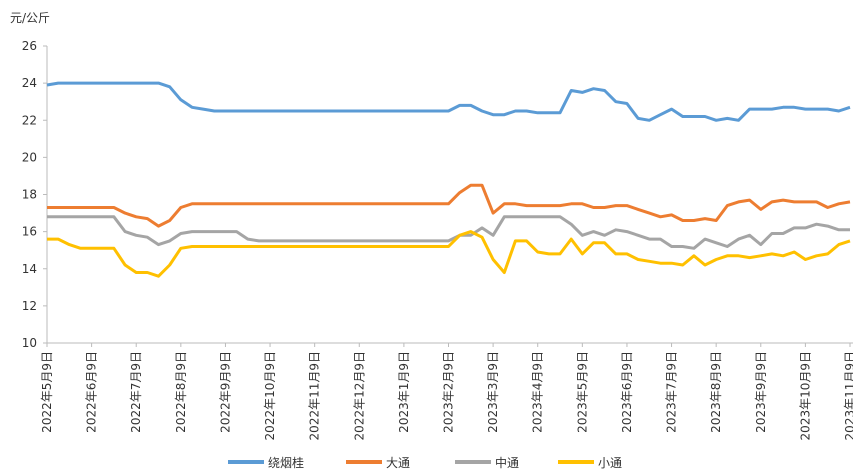  I want to click on x-tick-label: 2023年5月9日, so click(582, 392).